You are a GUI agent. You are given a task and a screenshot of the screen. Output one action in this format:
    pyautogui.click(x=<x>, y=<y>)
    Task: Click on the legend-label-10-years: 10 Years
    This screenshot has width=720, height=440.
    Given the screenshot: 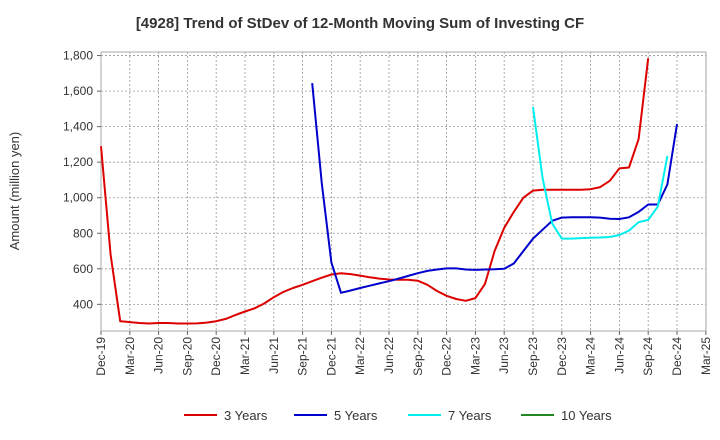 What is the action you would take?
    pyautogui.click(x=586, y=415)
    